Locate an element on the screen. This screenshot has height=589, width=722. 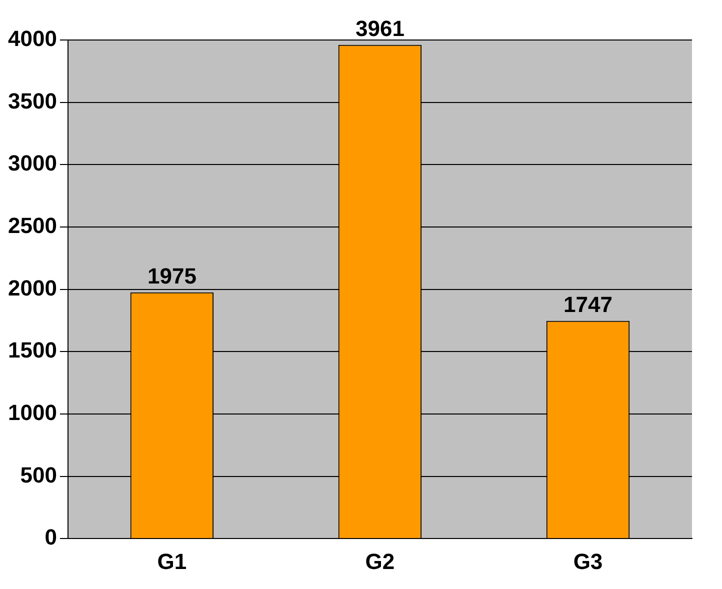
y-tick-label: 3000 is located at coordinates (32, 163).